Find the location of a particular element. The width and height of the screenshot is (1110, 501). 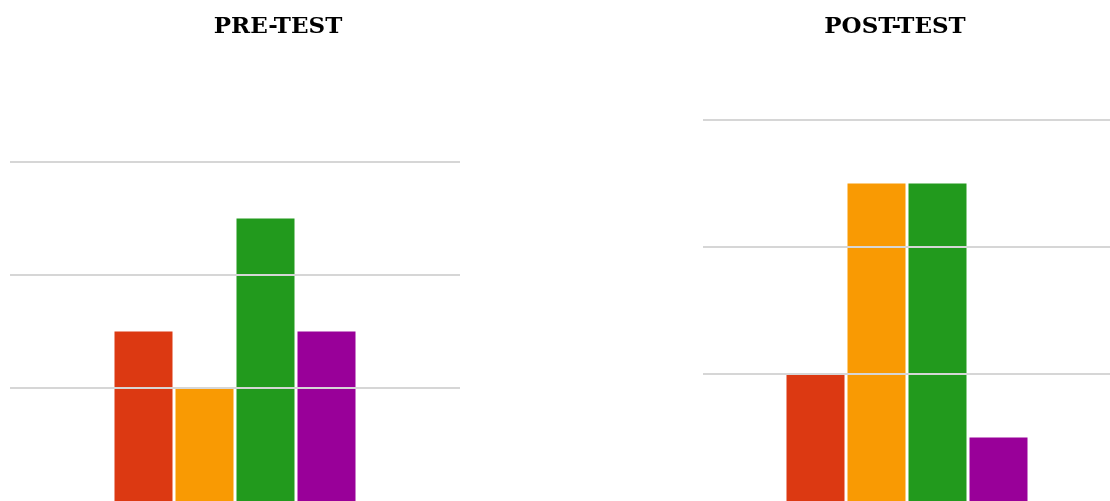

chart-title: PRE-TEST is located at coordinates (278, 24).